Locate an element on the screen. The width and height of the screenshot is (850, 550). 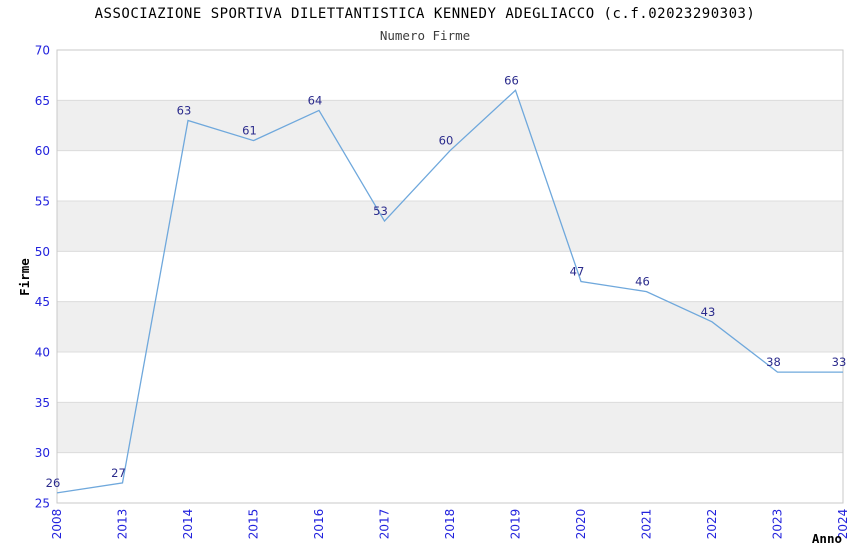
data-point-label: 60 is located at coordinates (446, 141).